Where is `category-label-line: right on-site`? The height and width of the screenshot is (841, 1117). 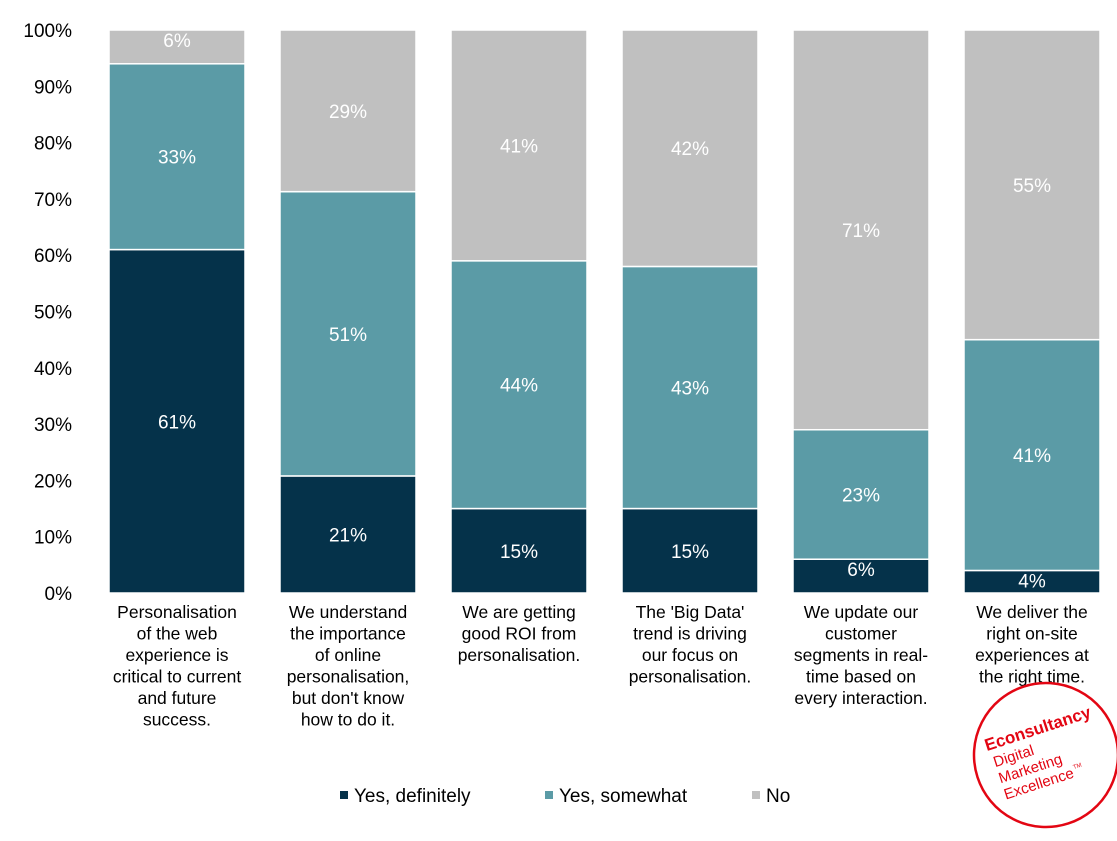 category-label-line: right on-site is located at coordinates (1031, 634).